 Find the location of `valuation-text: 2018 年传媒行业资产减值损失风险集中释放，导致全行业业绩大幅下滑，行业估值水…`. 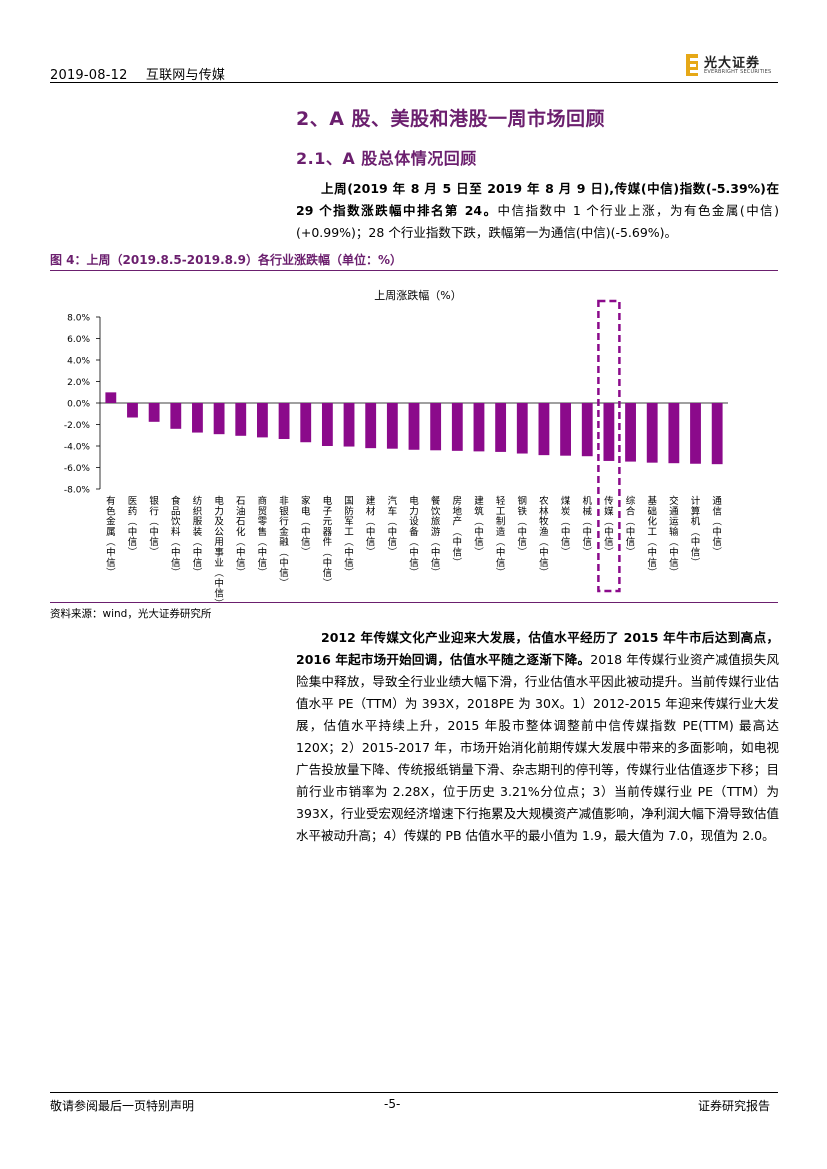

valuation-text: 2018 年传媒行业资产减值损失风险集中释放，导致全行业业绩大幅下滑，行业估值水… is located at coordinates (537, 747).